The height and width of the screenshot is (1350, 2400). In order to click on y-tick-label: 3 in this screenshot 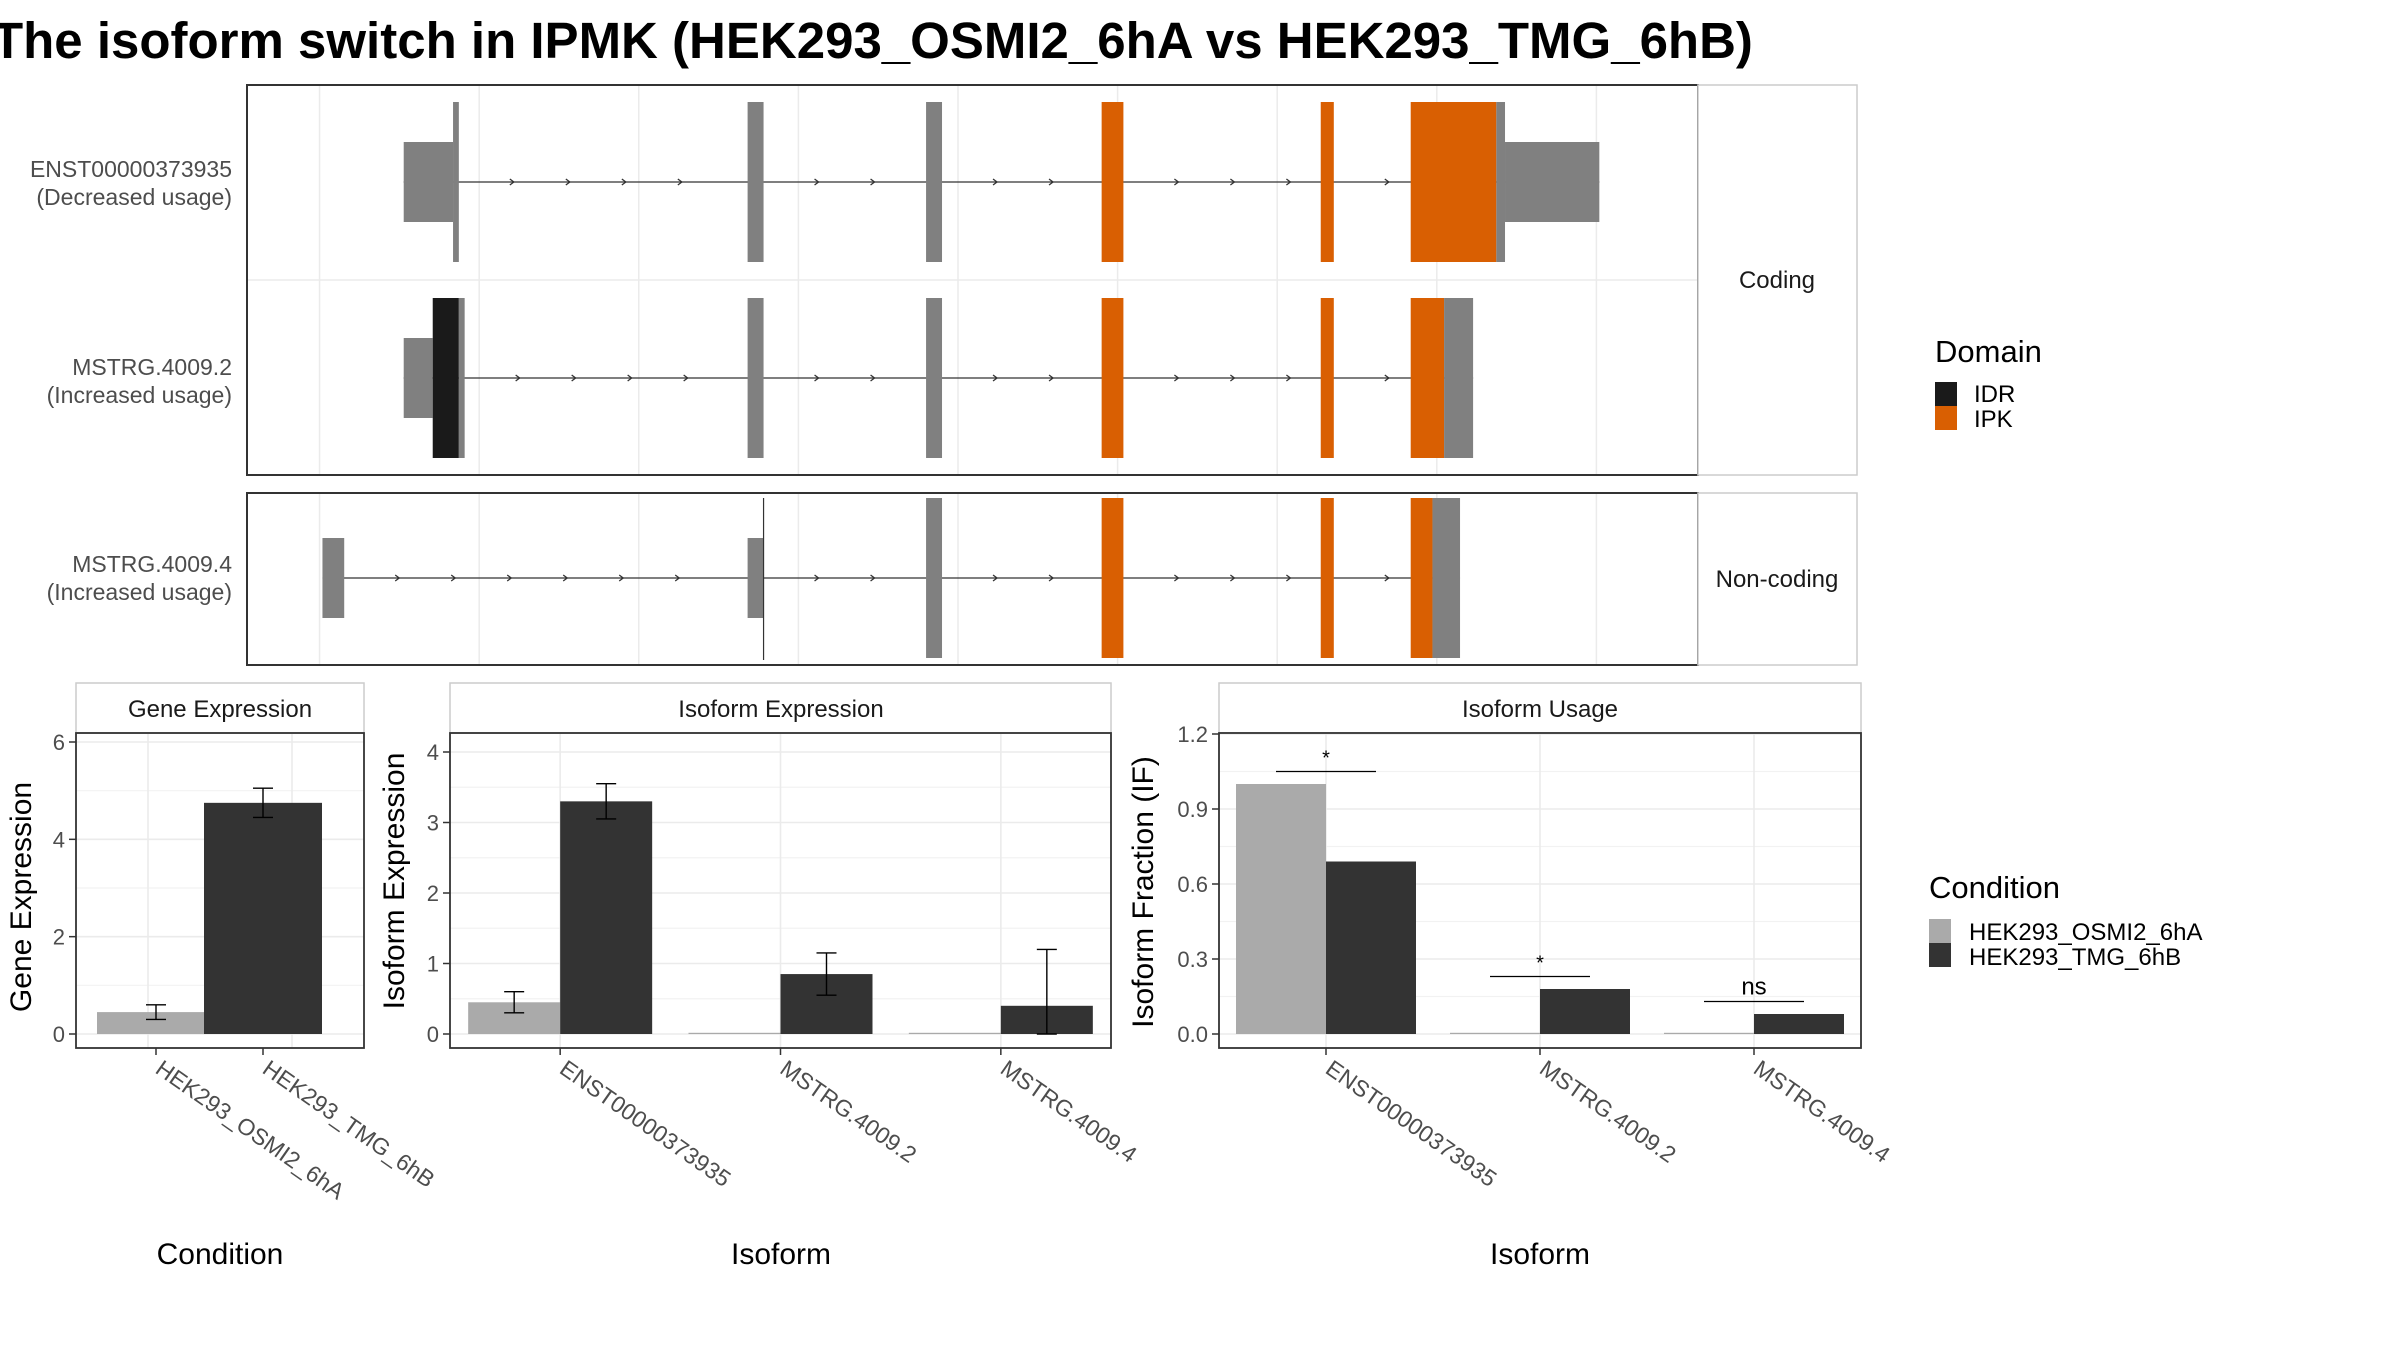, I will do `click(433, 823)`.